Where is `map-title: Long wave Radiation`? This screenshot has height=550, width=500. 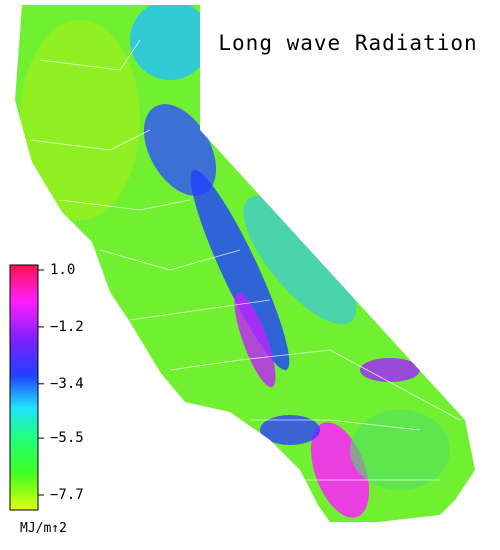 map-title: Long wave Radiation is located at coordinates (347, 43).